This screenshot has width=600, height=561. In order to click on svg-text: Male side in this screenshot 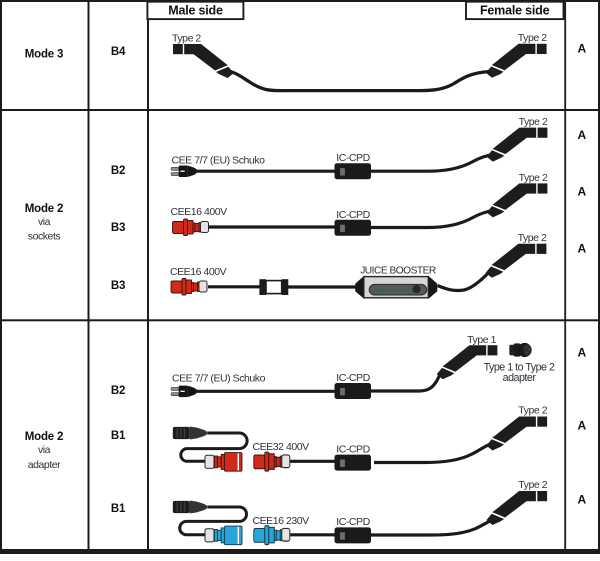, I will do `click(195, 10)`.